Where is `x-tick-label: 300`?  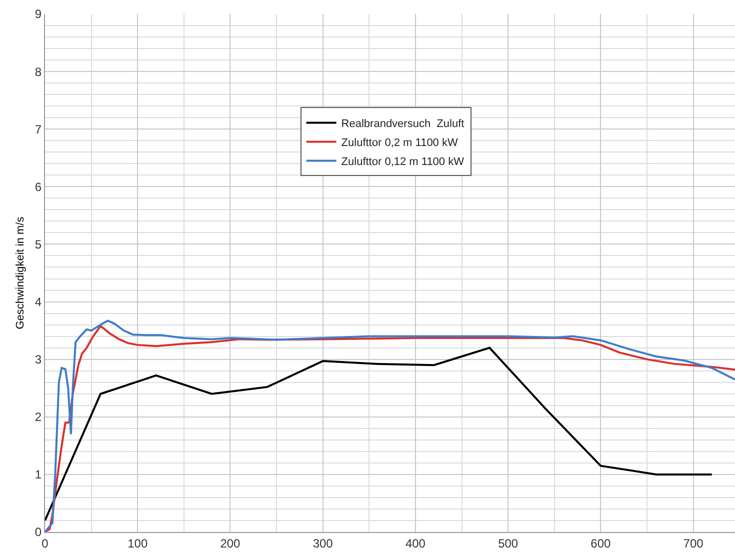
x-tick-label: 300 is located at coordinates (323, 543).